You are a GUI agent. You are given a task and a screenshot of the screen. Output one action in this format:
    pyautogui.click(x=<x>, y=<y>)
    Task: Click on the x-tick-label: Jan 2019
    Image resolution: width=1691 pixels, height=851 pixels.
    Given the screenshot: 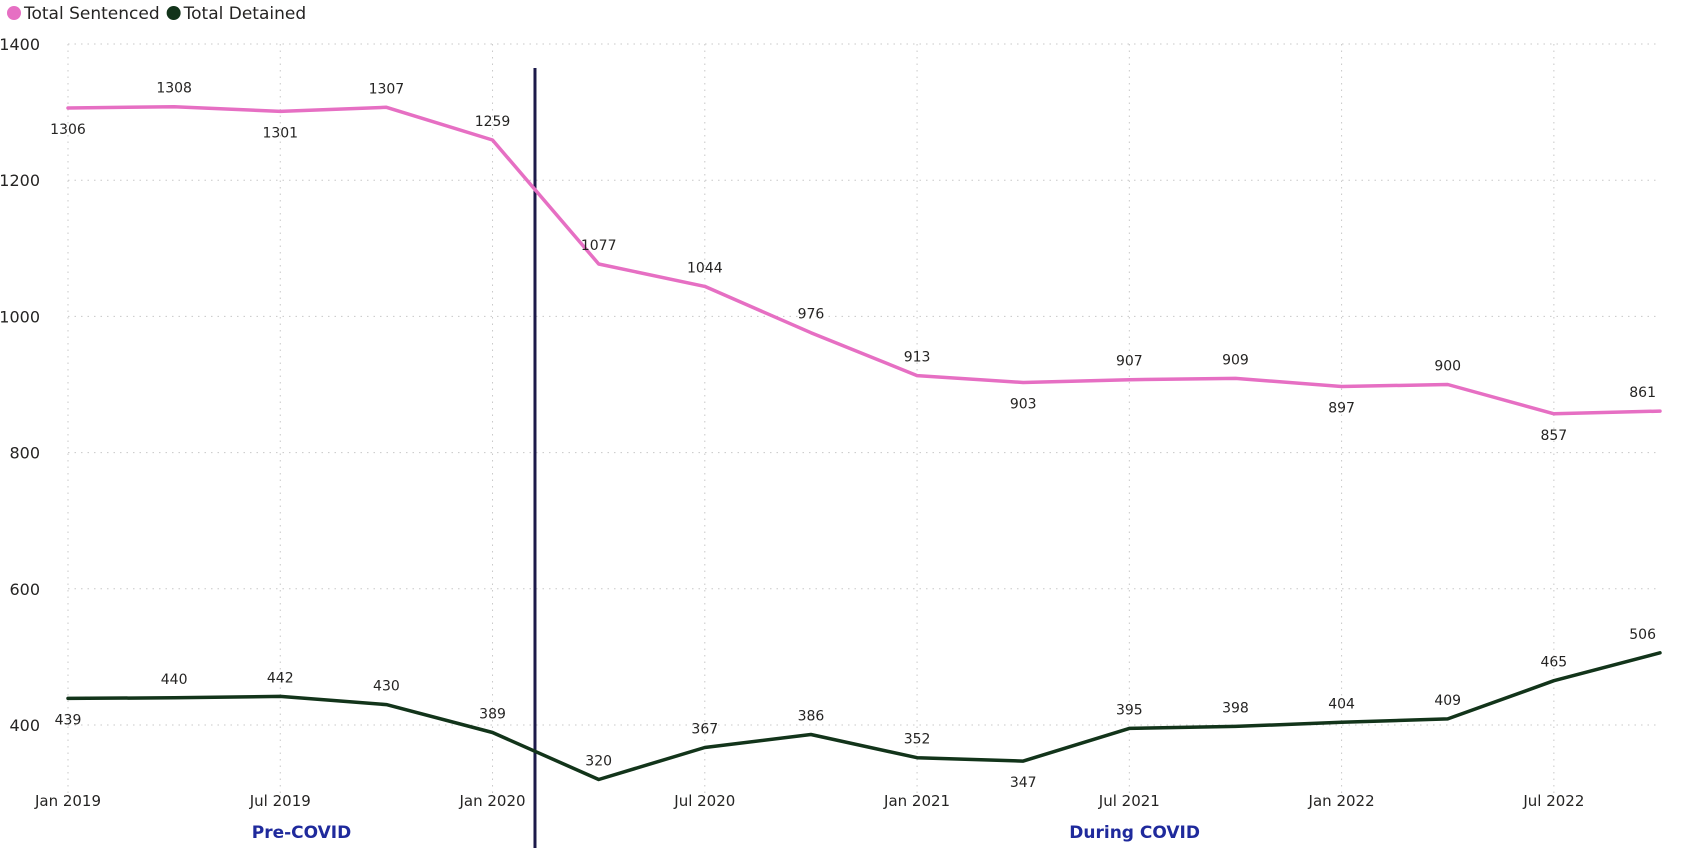 What is the action you would take?
    pyautogui.click(x=67, y=801)
    